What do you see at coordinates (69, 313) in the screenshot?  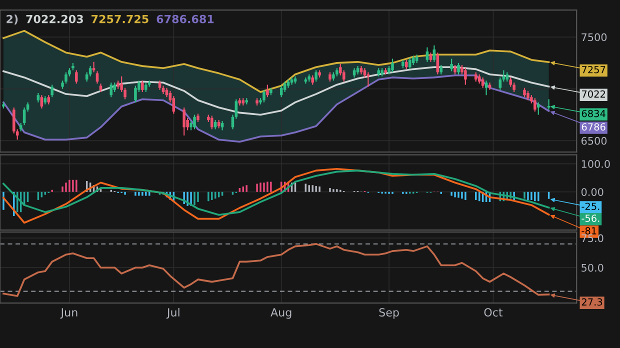 I see `x-tick-label: Jun` at bounding box center [69, 313].